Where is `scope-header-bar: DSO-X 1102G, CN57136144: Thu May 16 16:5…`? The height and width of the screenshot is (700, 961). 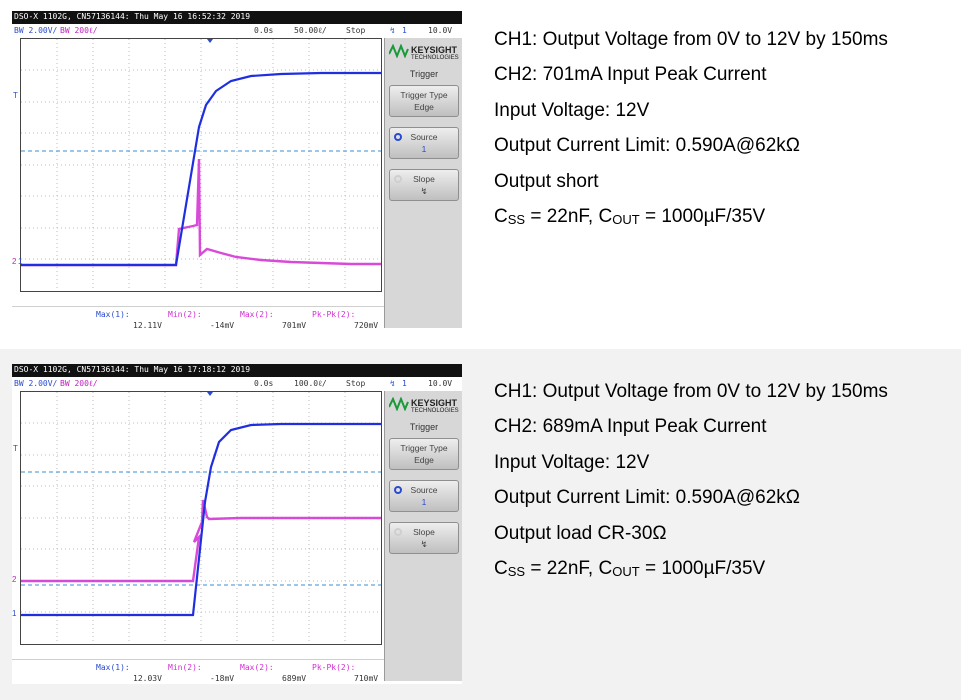 scope-header-bar: DSO-X 1102G, CN57136144: Thu May 16 16:5… is located at coordinates (237, 17).